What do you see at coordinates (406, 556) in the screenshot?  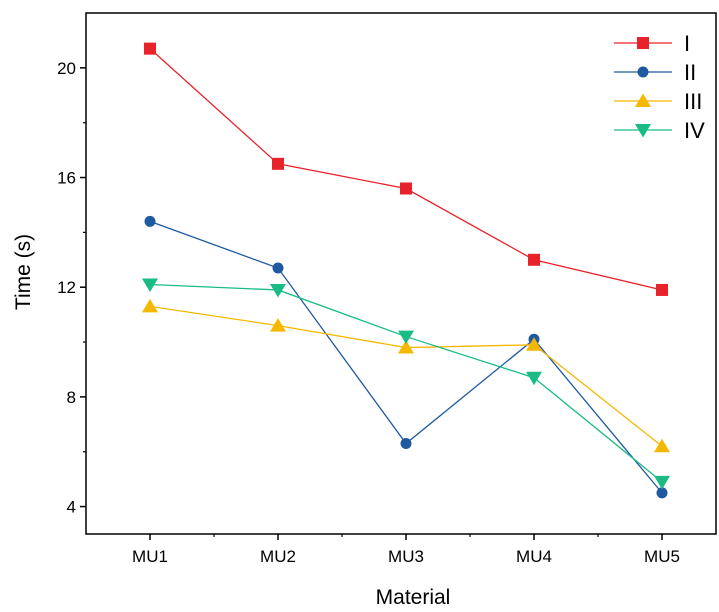 I see `x-tick-label: MU3` at bounding box center [406, 556].